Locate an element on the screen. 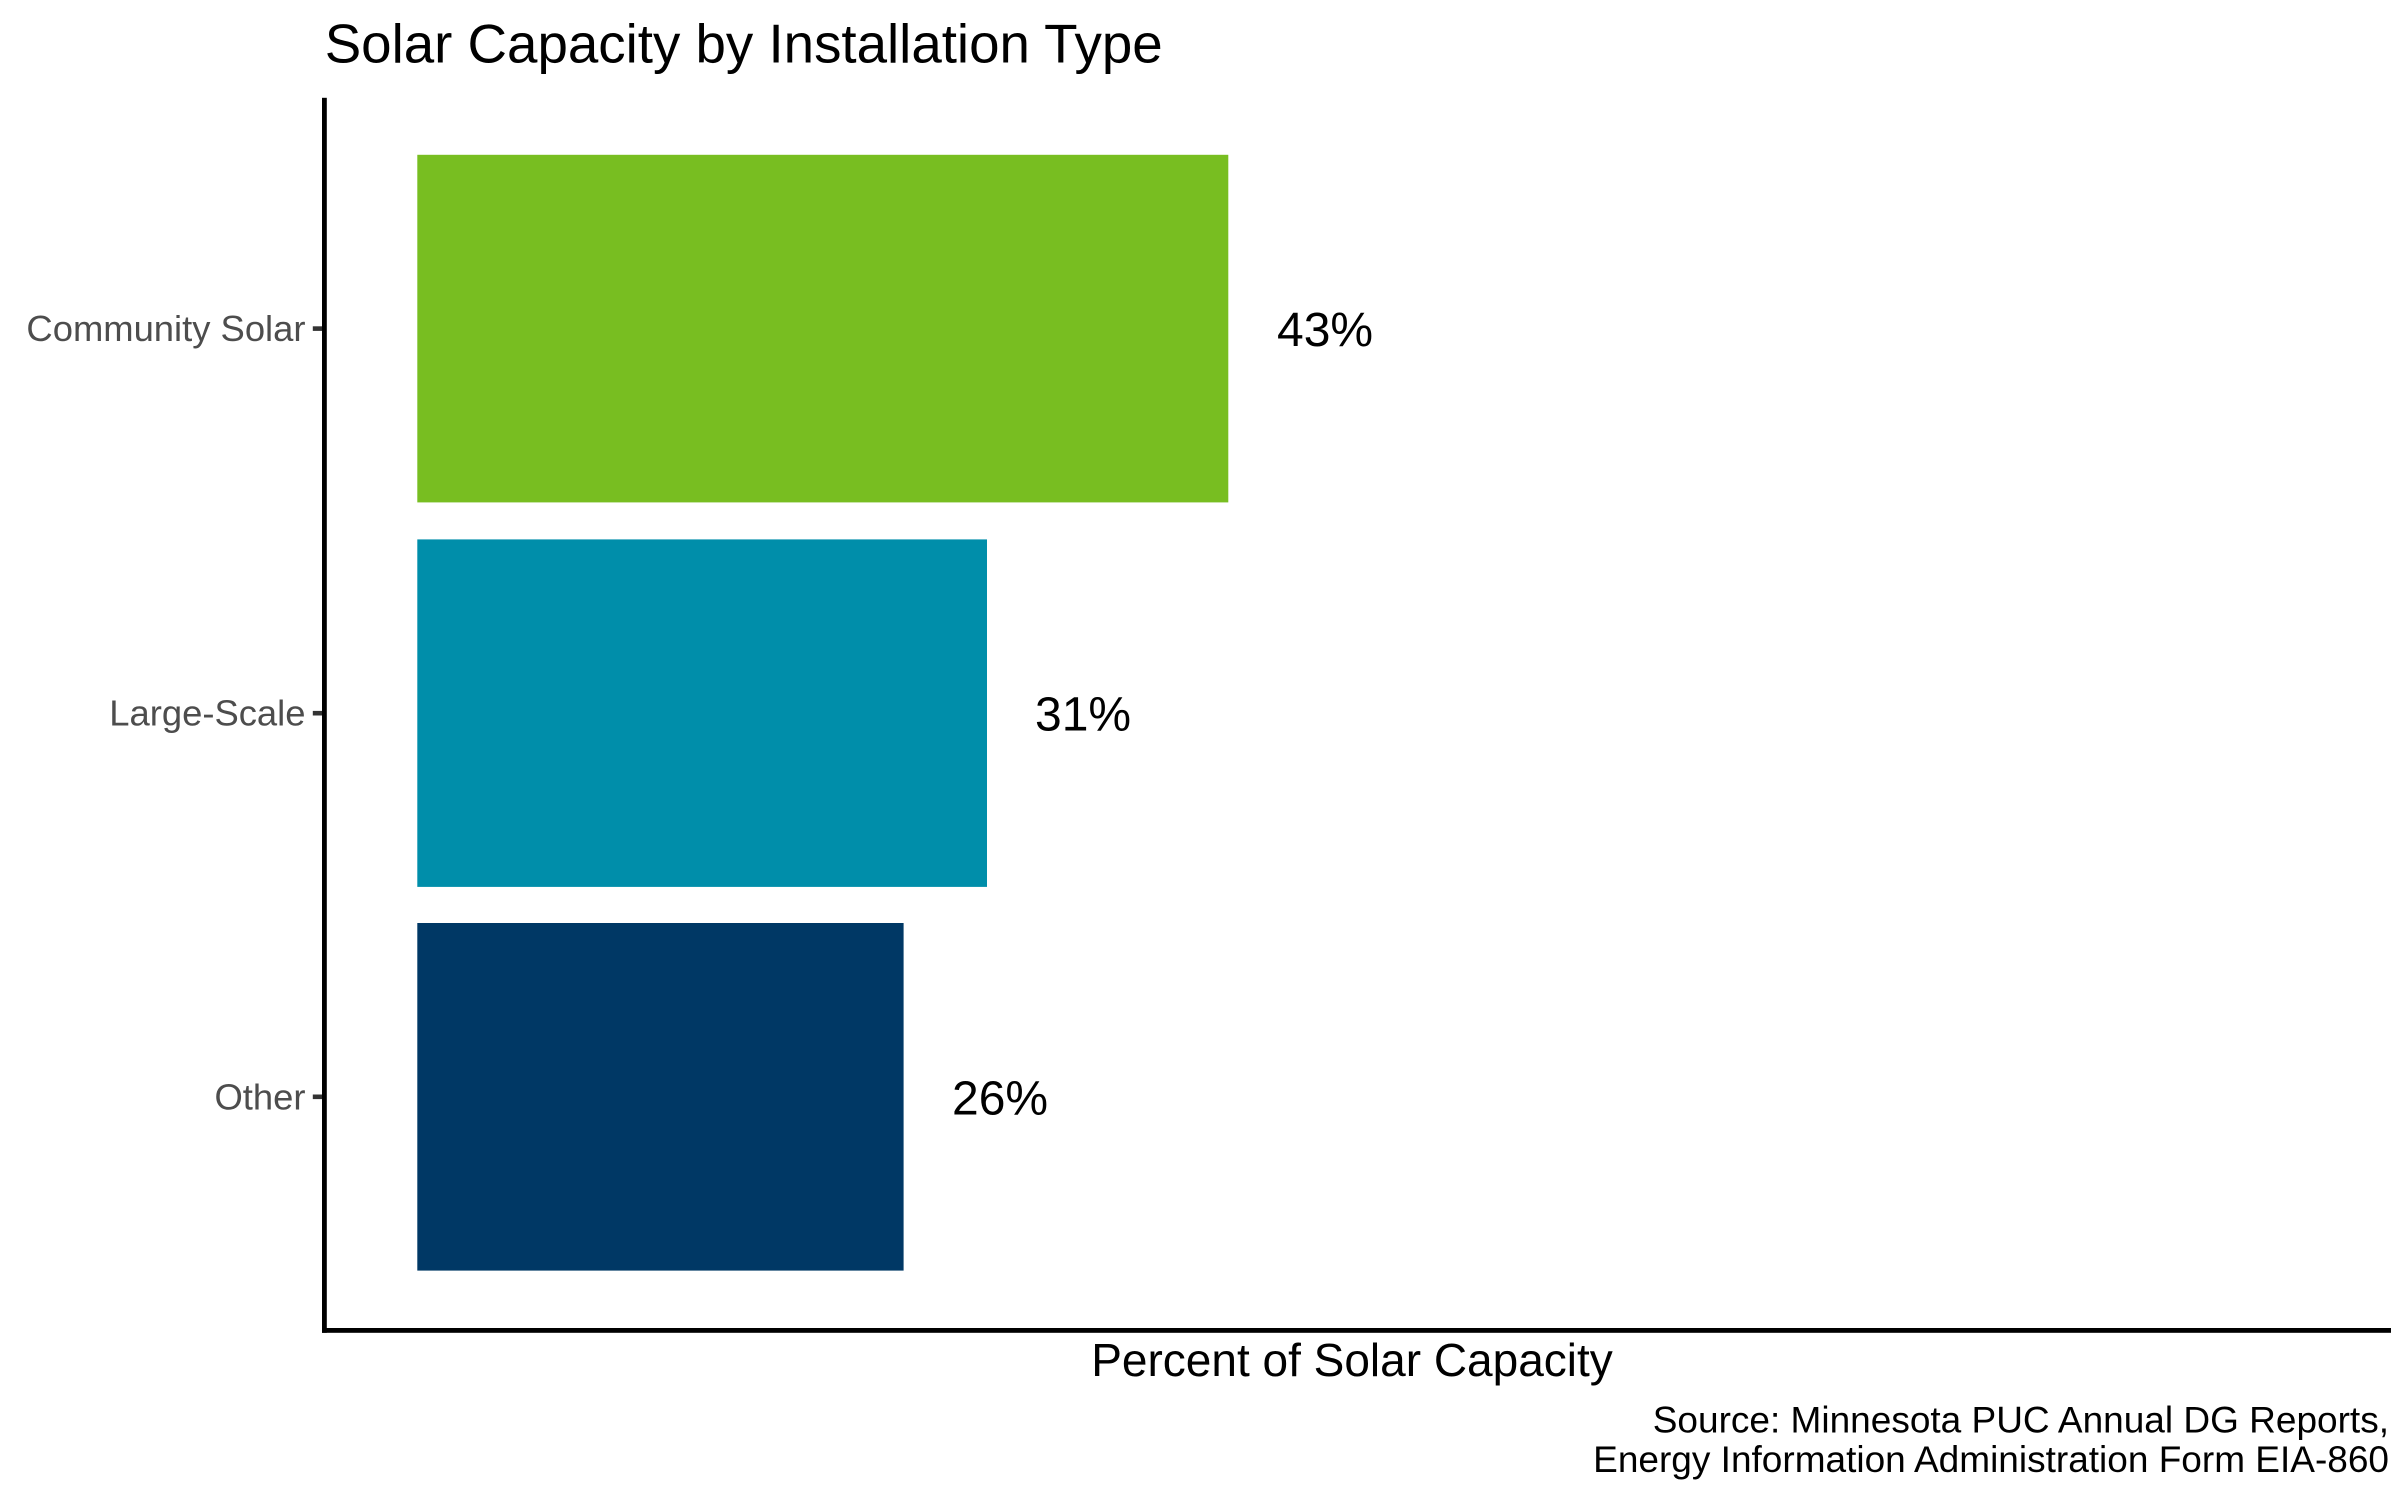 The image size is (2400, 1500). svg-text:Source: Minnesota PUC Annual D: Source: Minnesota PUC Annual DG Reports, is located at coordinates (2021, 1420).